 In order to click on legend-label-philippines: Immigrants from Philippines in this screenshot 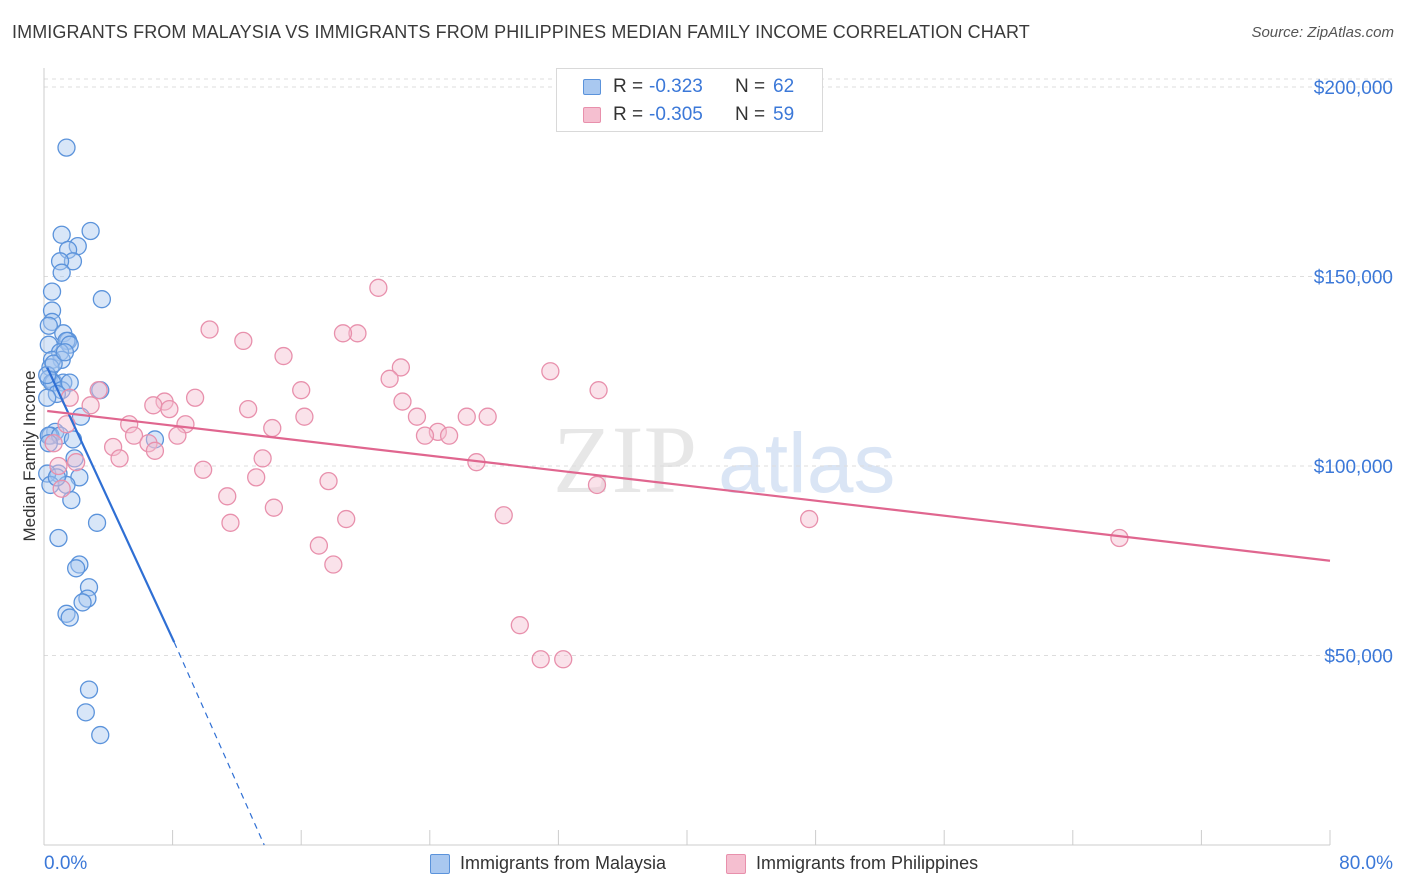, I will do `click(867, 863)`.